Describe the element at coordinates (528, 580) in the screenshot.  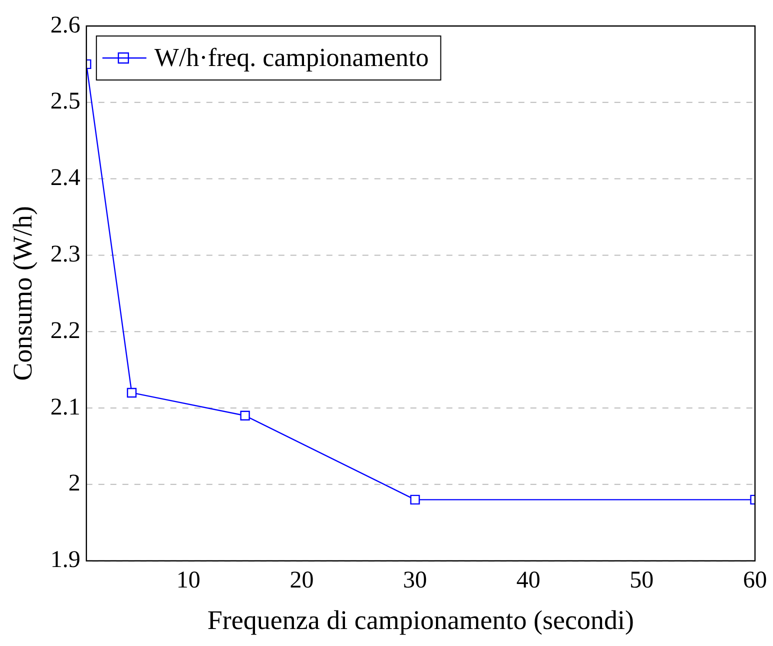
I see `x-tick-label: 40` at that location.